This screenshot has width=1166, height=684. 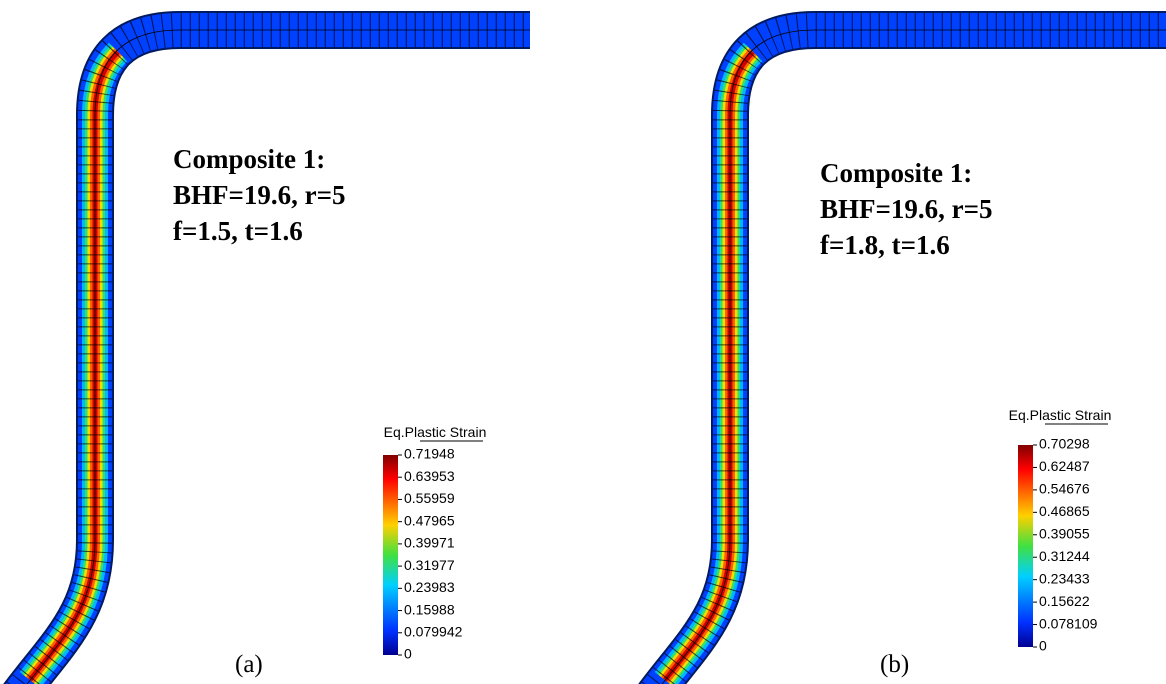 I want to click on colorbar-tick-label: 0.079942, so click(x=433, y=631).